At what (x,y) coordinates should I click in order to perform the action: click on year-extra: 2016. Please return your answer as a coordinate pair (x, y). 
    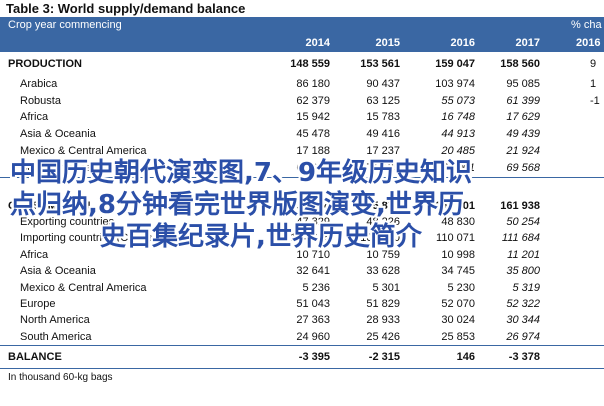
    Looking at the image, I should click on (588, 43).